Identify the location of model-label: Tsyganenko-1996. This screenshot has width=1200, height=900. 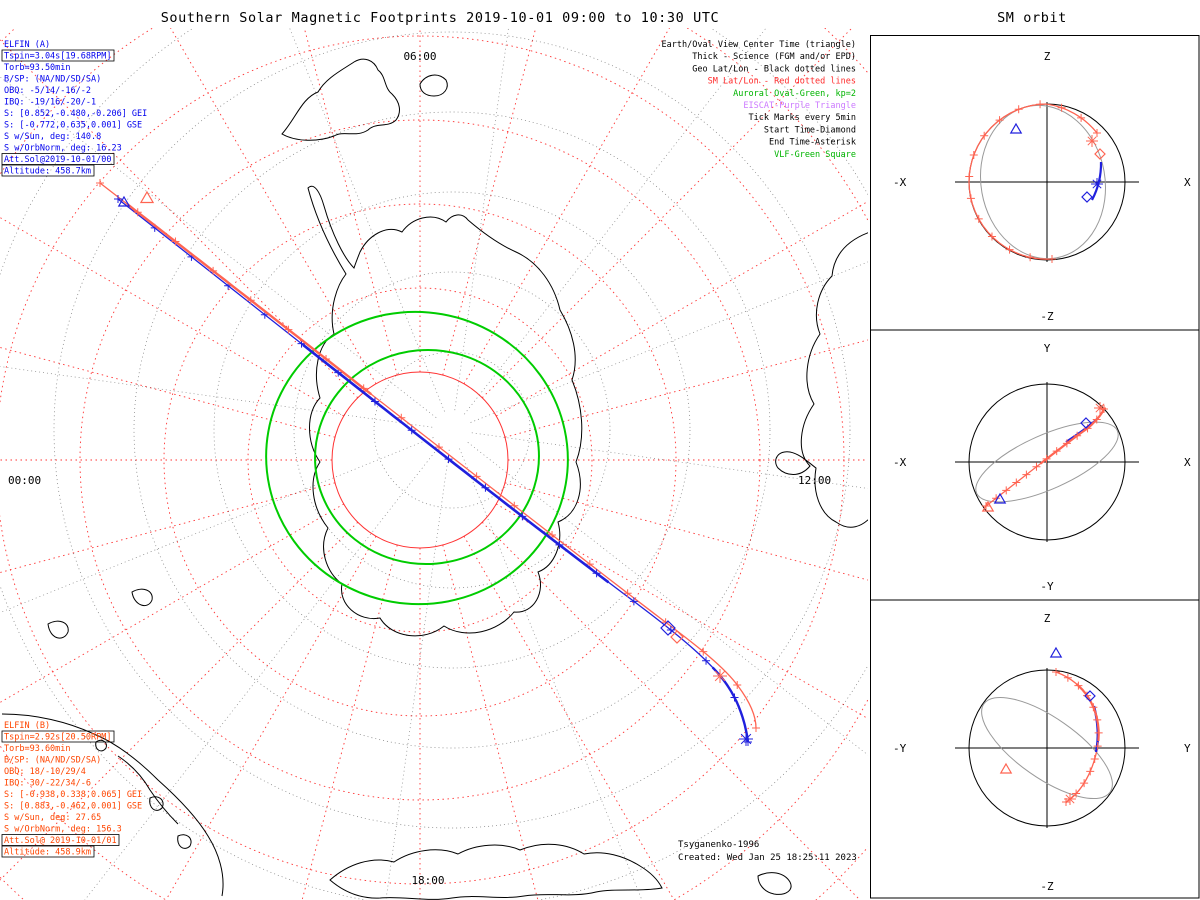
(718, 845).